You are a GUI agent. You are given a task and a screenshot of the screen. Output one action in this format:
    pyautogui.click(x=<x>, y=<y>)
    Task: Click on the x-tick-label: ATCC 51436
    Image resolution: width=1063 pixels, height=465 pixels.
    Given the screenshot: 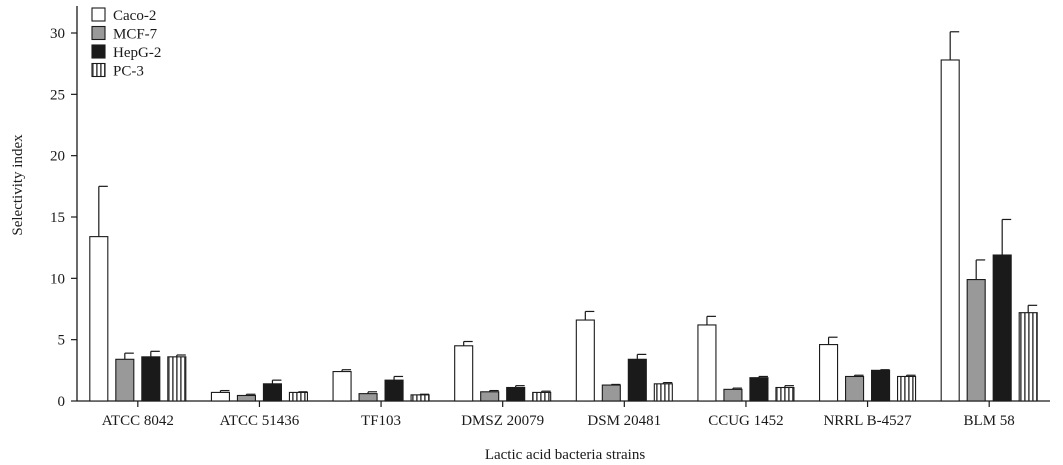 What is the action you would take?
    pyautogui.click(x=260, y=421)
    